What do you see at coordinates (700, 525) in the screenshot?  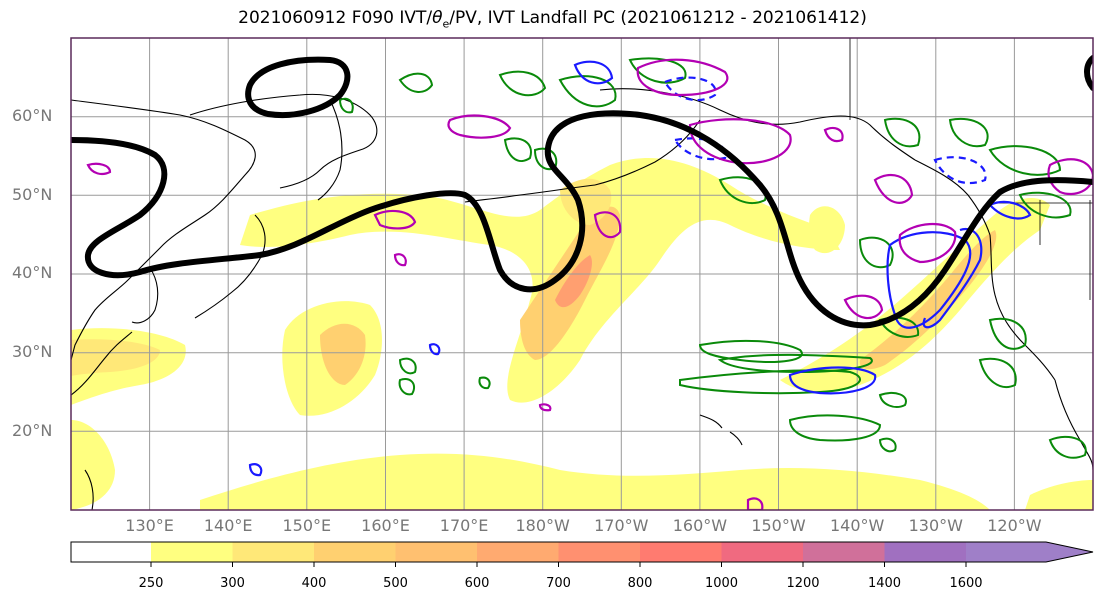 I see `lon-label: 160°W` at bounding box center [700, 525].